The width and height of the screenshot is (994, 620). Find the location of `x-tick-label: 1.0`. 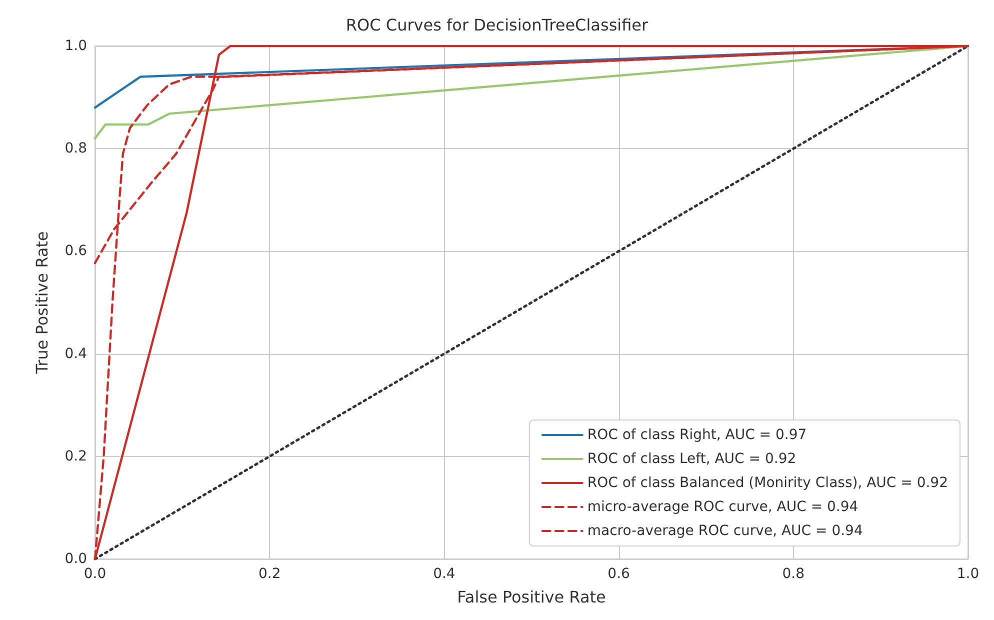

x-tick-label: 1.0 is located at coordinates (968, 574).